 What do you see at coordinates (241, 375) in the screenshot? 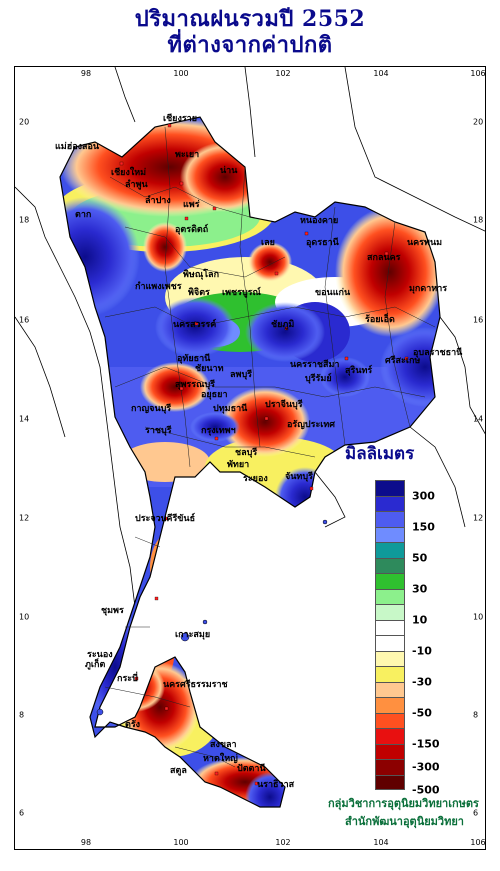
I see `province-label: ลพบุรี` at bounding box center [241, 375].